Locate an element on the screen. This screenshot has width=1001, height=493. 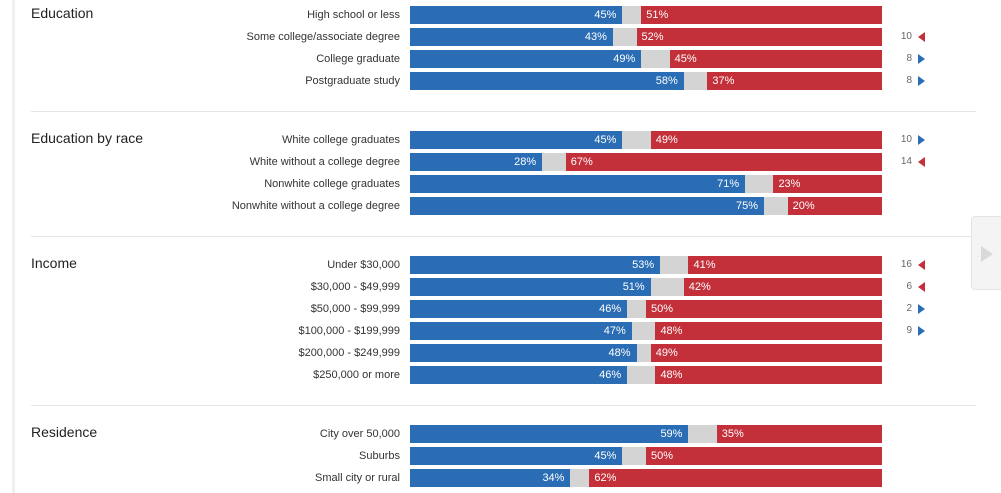
row-label: Small city or rural is located at coordinates (357, 478).